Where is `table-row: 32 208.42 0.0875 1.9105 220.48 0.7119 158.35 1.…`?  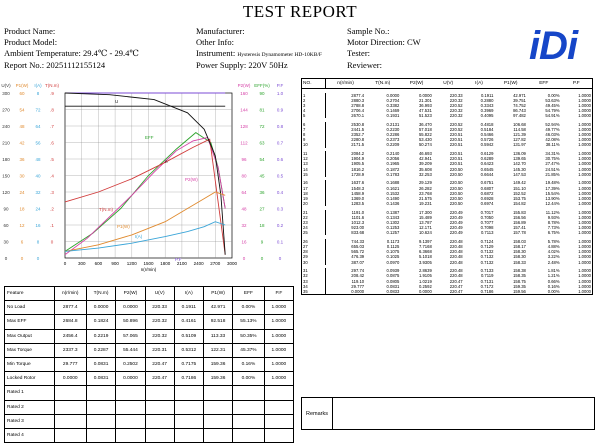
table-row: 32 208.42 0.0875 1.9105 220.48 0.7119 158.35 1.… is located at coordinates (447, 276).